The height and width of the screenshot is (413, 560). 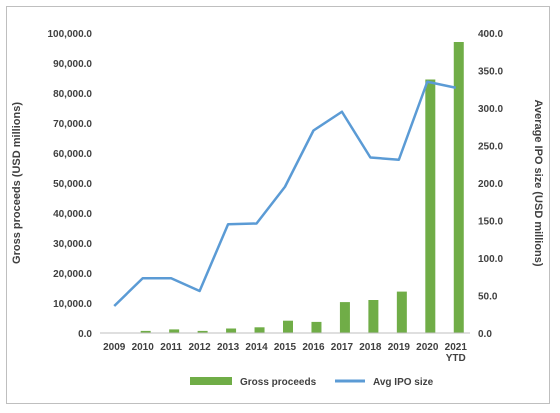 I want to click on x-tick-label: 2009, so click(x=114, y=347).